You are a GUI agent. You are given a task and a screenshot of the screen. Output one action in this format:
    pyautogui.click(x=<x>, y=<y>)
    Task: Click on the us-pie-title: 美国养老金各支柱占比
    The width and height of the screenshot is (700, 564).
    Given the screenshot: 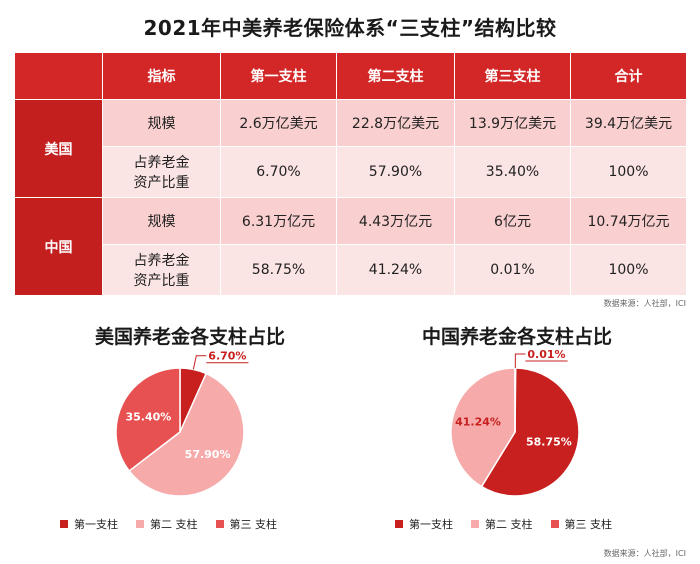 What is the action you would take?
    pyautogui.click(x=189, y=337)
    